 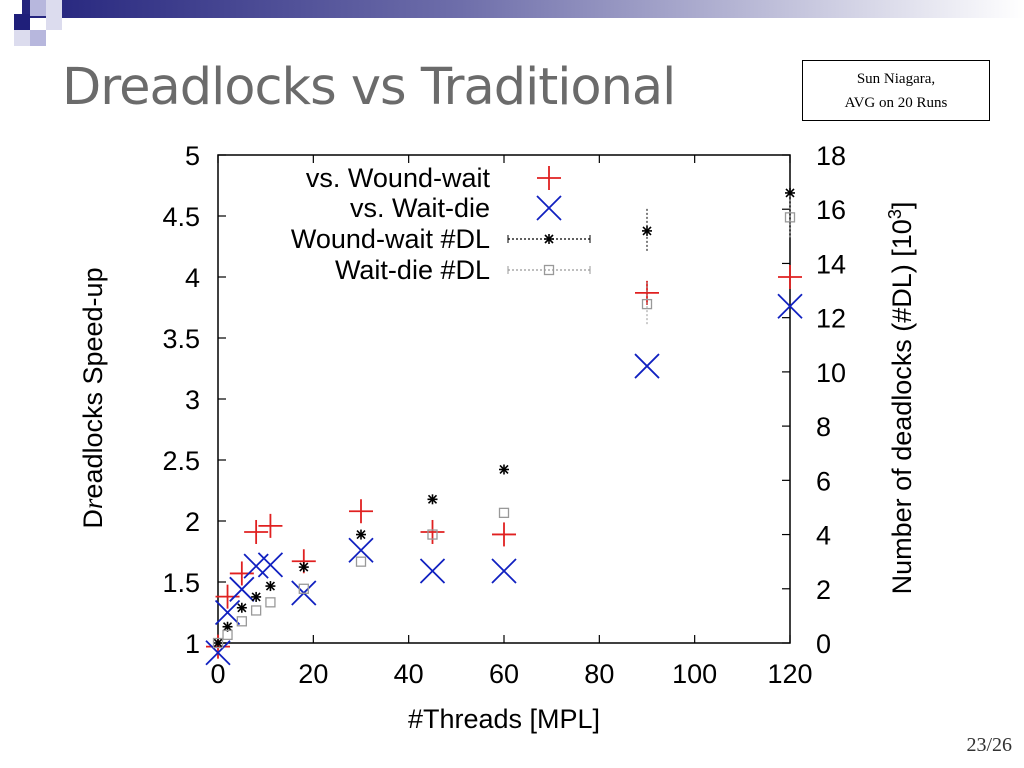 I want to click on legend-marker-wound-wait-dl-s3, so click(x=549, y=239).